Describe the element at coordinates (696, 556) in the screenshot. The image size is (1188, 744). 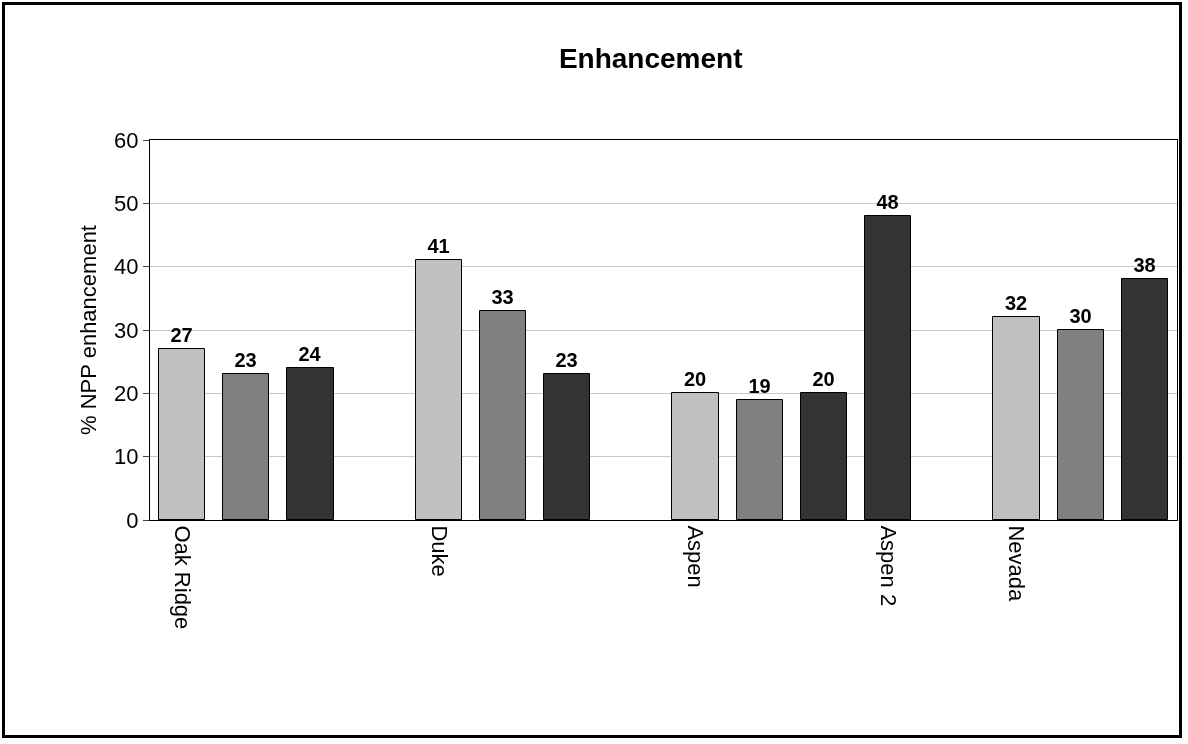
I see `x-tick-label: Aspen` at that location.